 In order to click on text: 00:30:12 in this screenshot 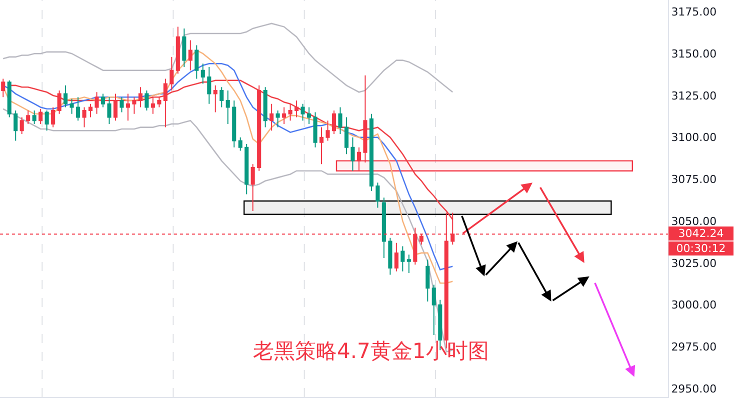, I will do `click(701, 248)`.